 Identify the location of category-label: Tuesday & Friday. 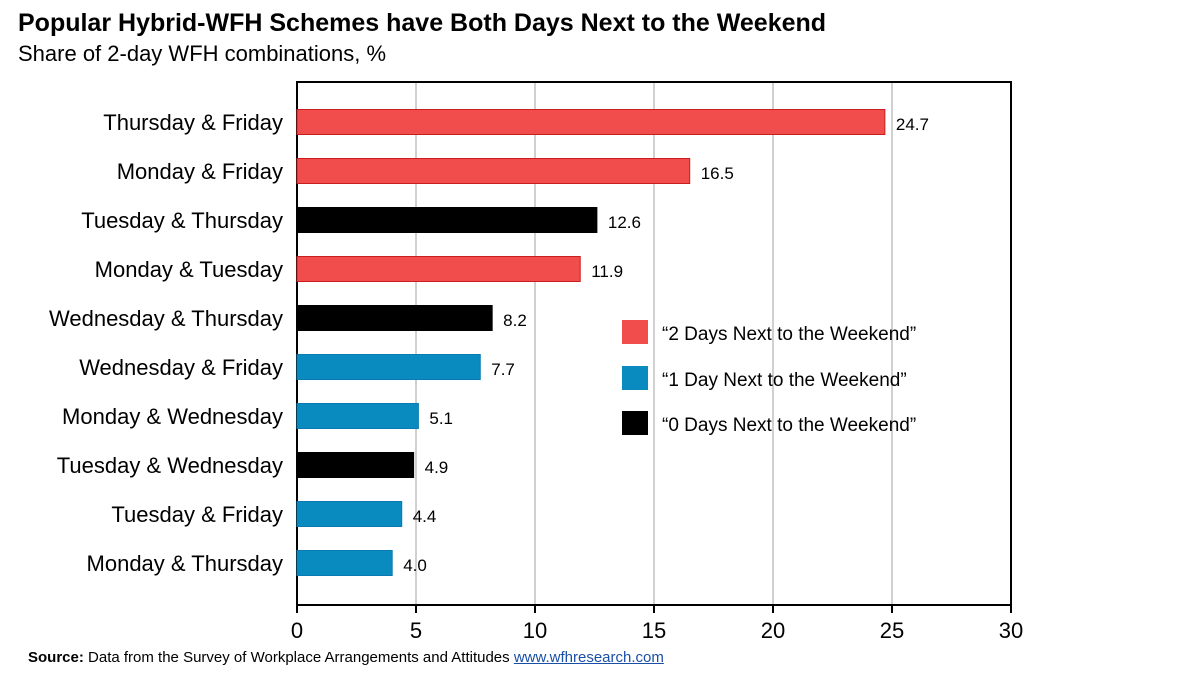
(197, 514).